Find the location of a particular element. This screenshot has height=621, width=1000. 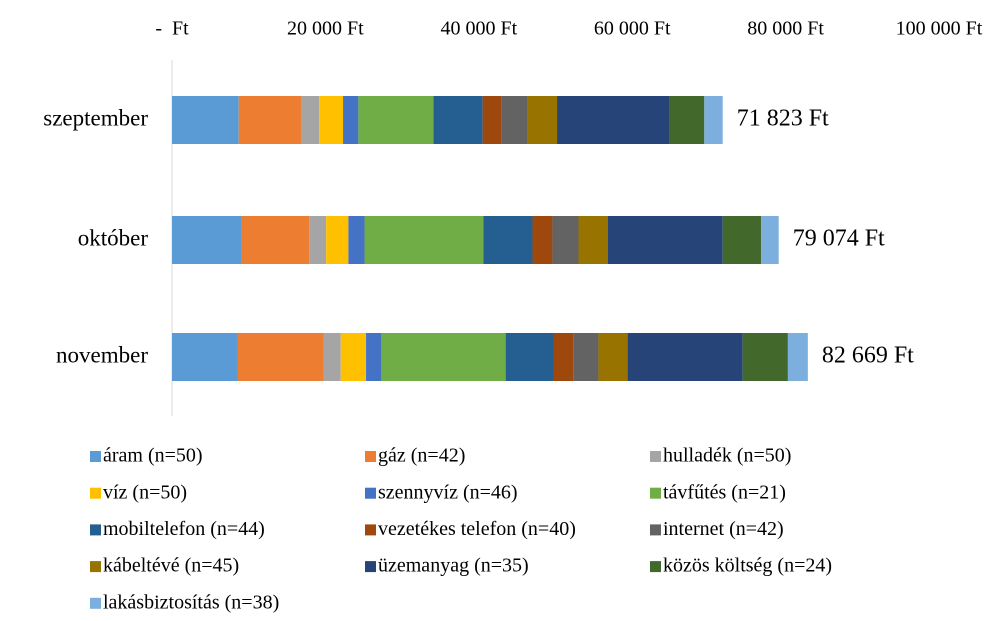

x-tick-label: 40 000 Ft is located at coordinates (478, 29).